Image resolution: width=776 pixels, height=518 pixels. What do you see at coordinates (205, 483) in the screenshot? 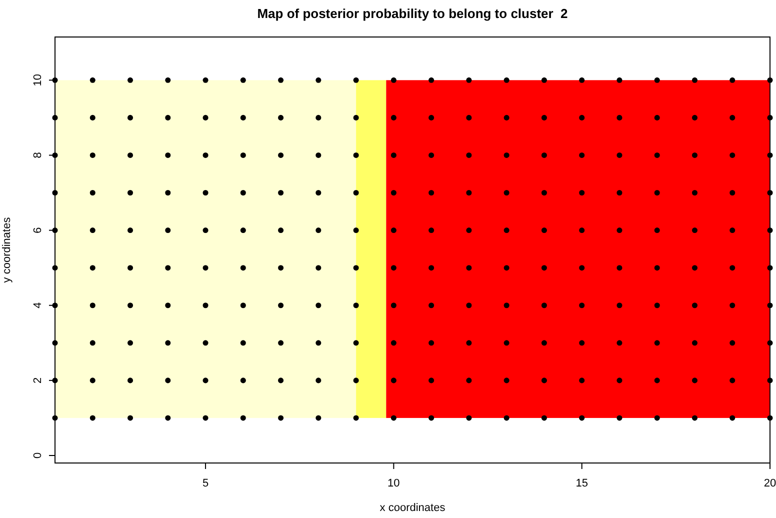
I see `x-tick-label: 5` at bounding box center [205, 483].